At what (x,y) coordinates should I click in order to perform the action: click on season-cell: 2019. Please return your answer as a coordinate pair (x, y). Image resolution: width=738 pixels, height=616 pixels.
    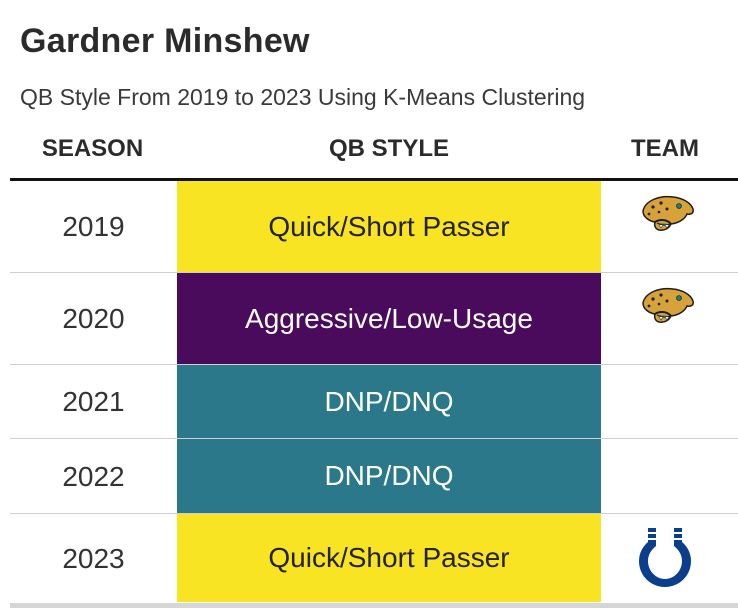
    Looking at the image, I should click on (93, 226).